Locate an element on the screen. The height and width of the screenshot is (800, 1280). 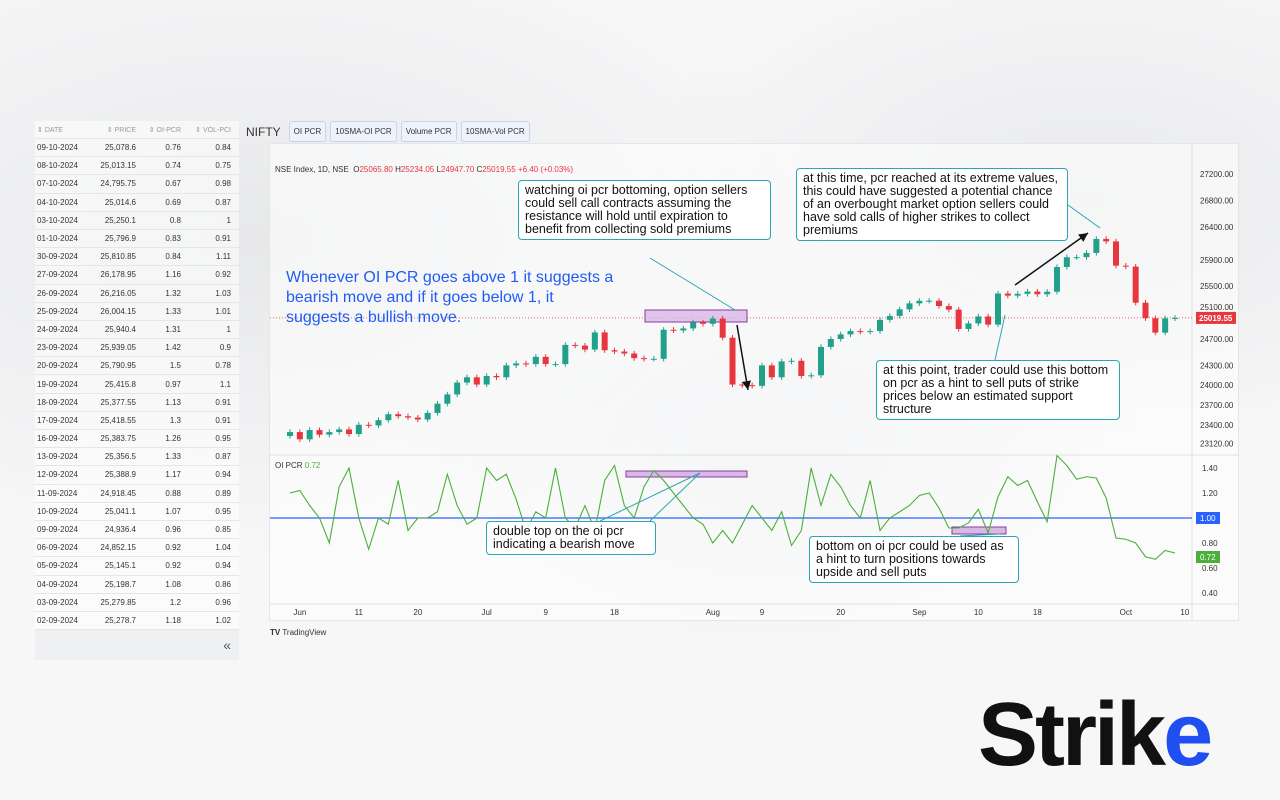
table-cell: 19-09-2024 is located at coordinates (57, 384).